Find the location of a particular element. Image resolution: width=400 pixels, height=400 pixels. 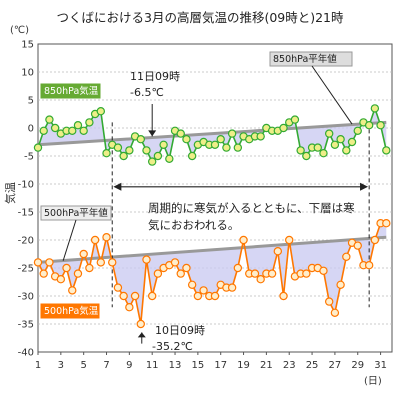

x-tick-label: 21 is located at coordinates (266, 365).